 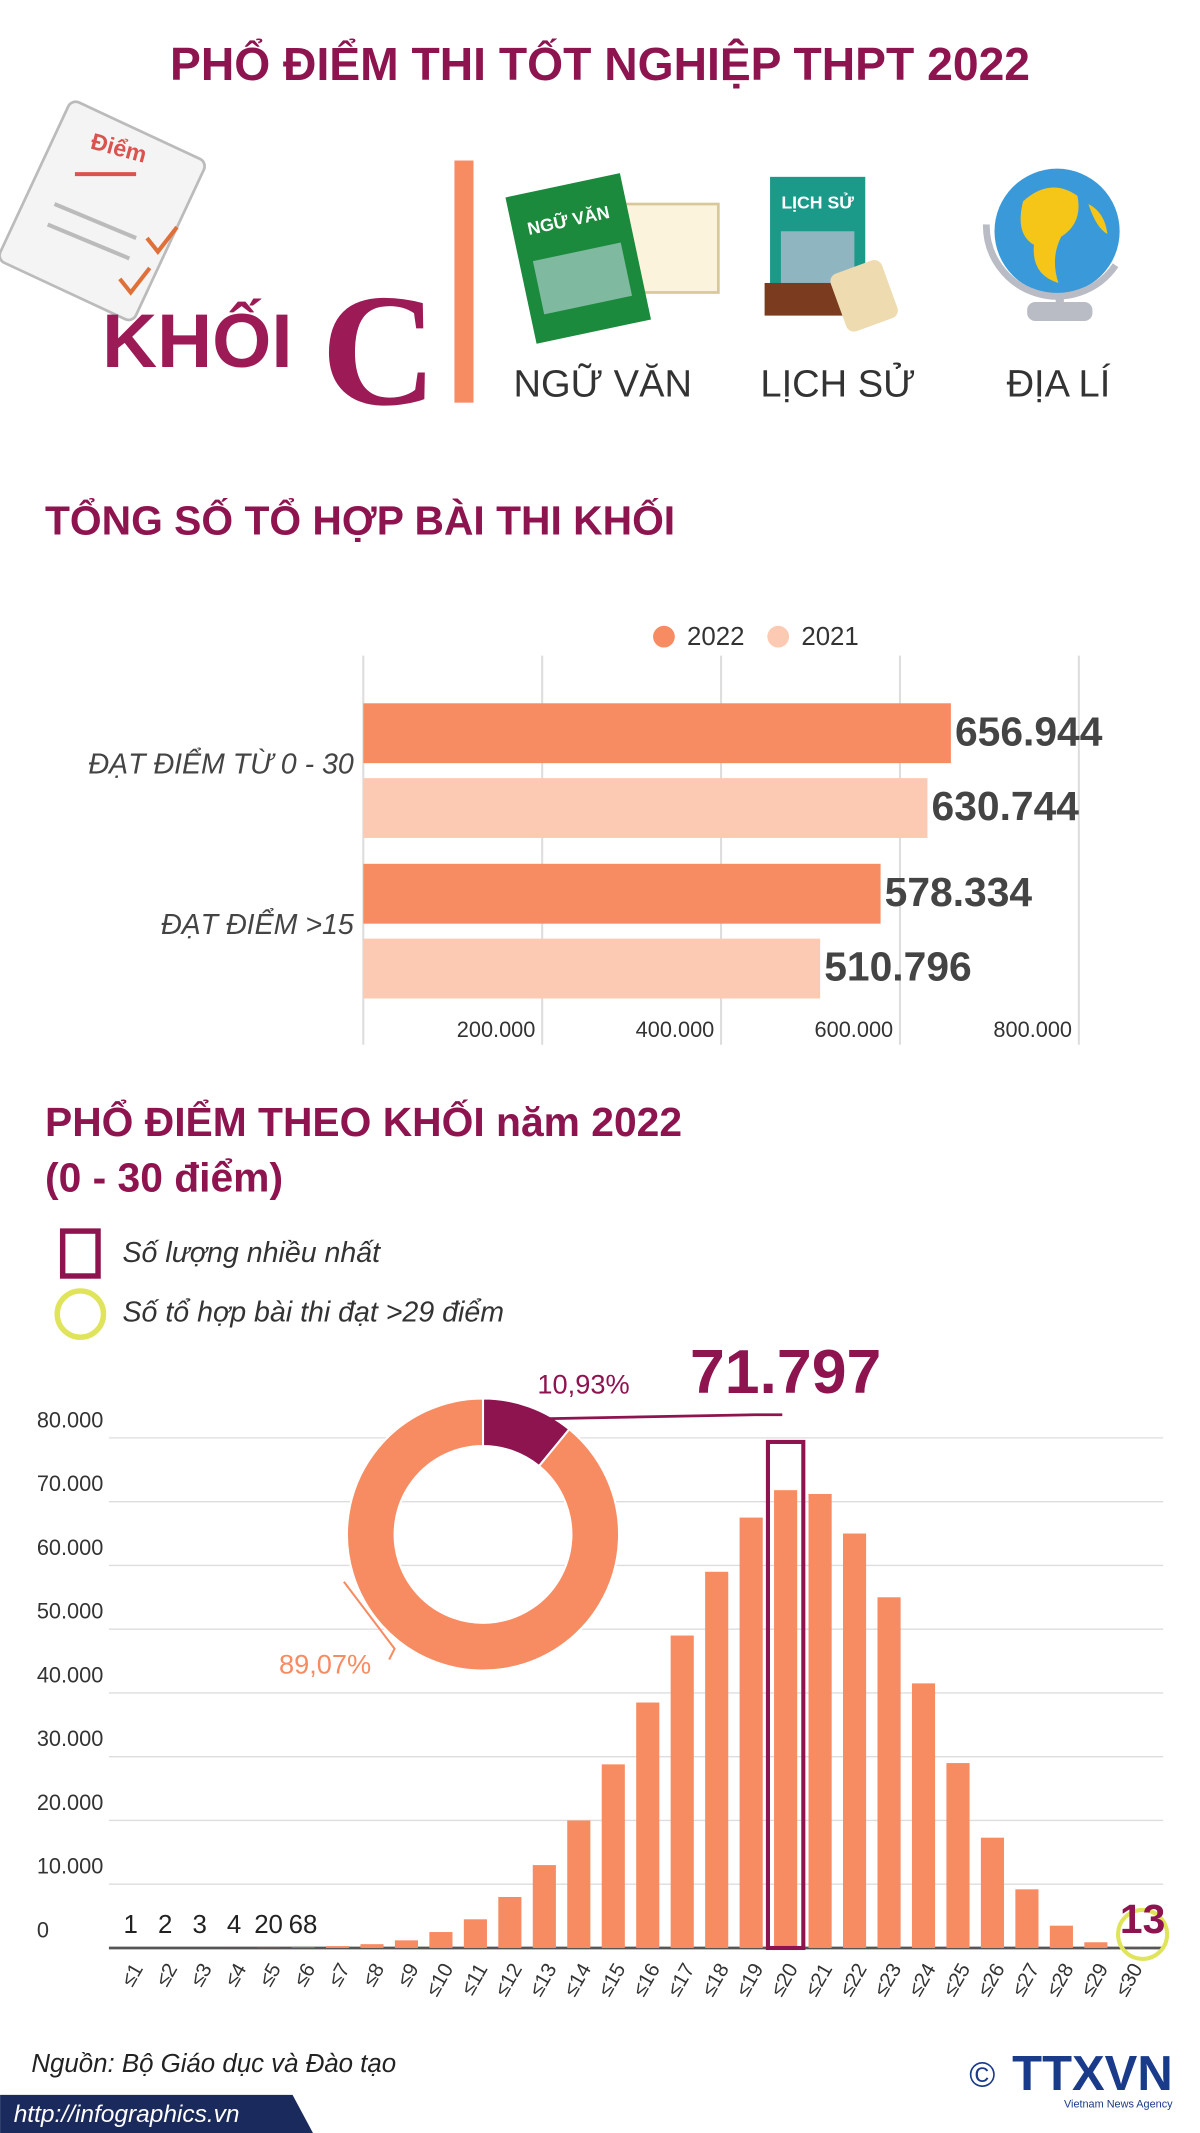 I want to click on x-tick-label: ≤27, so click(x=1026, y=1980).